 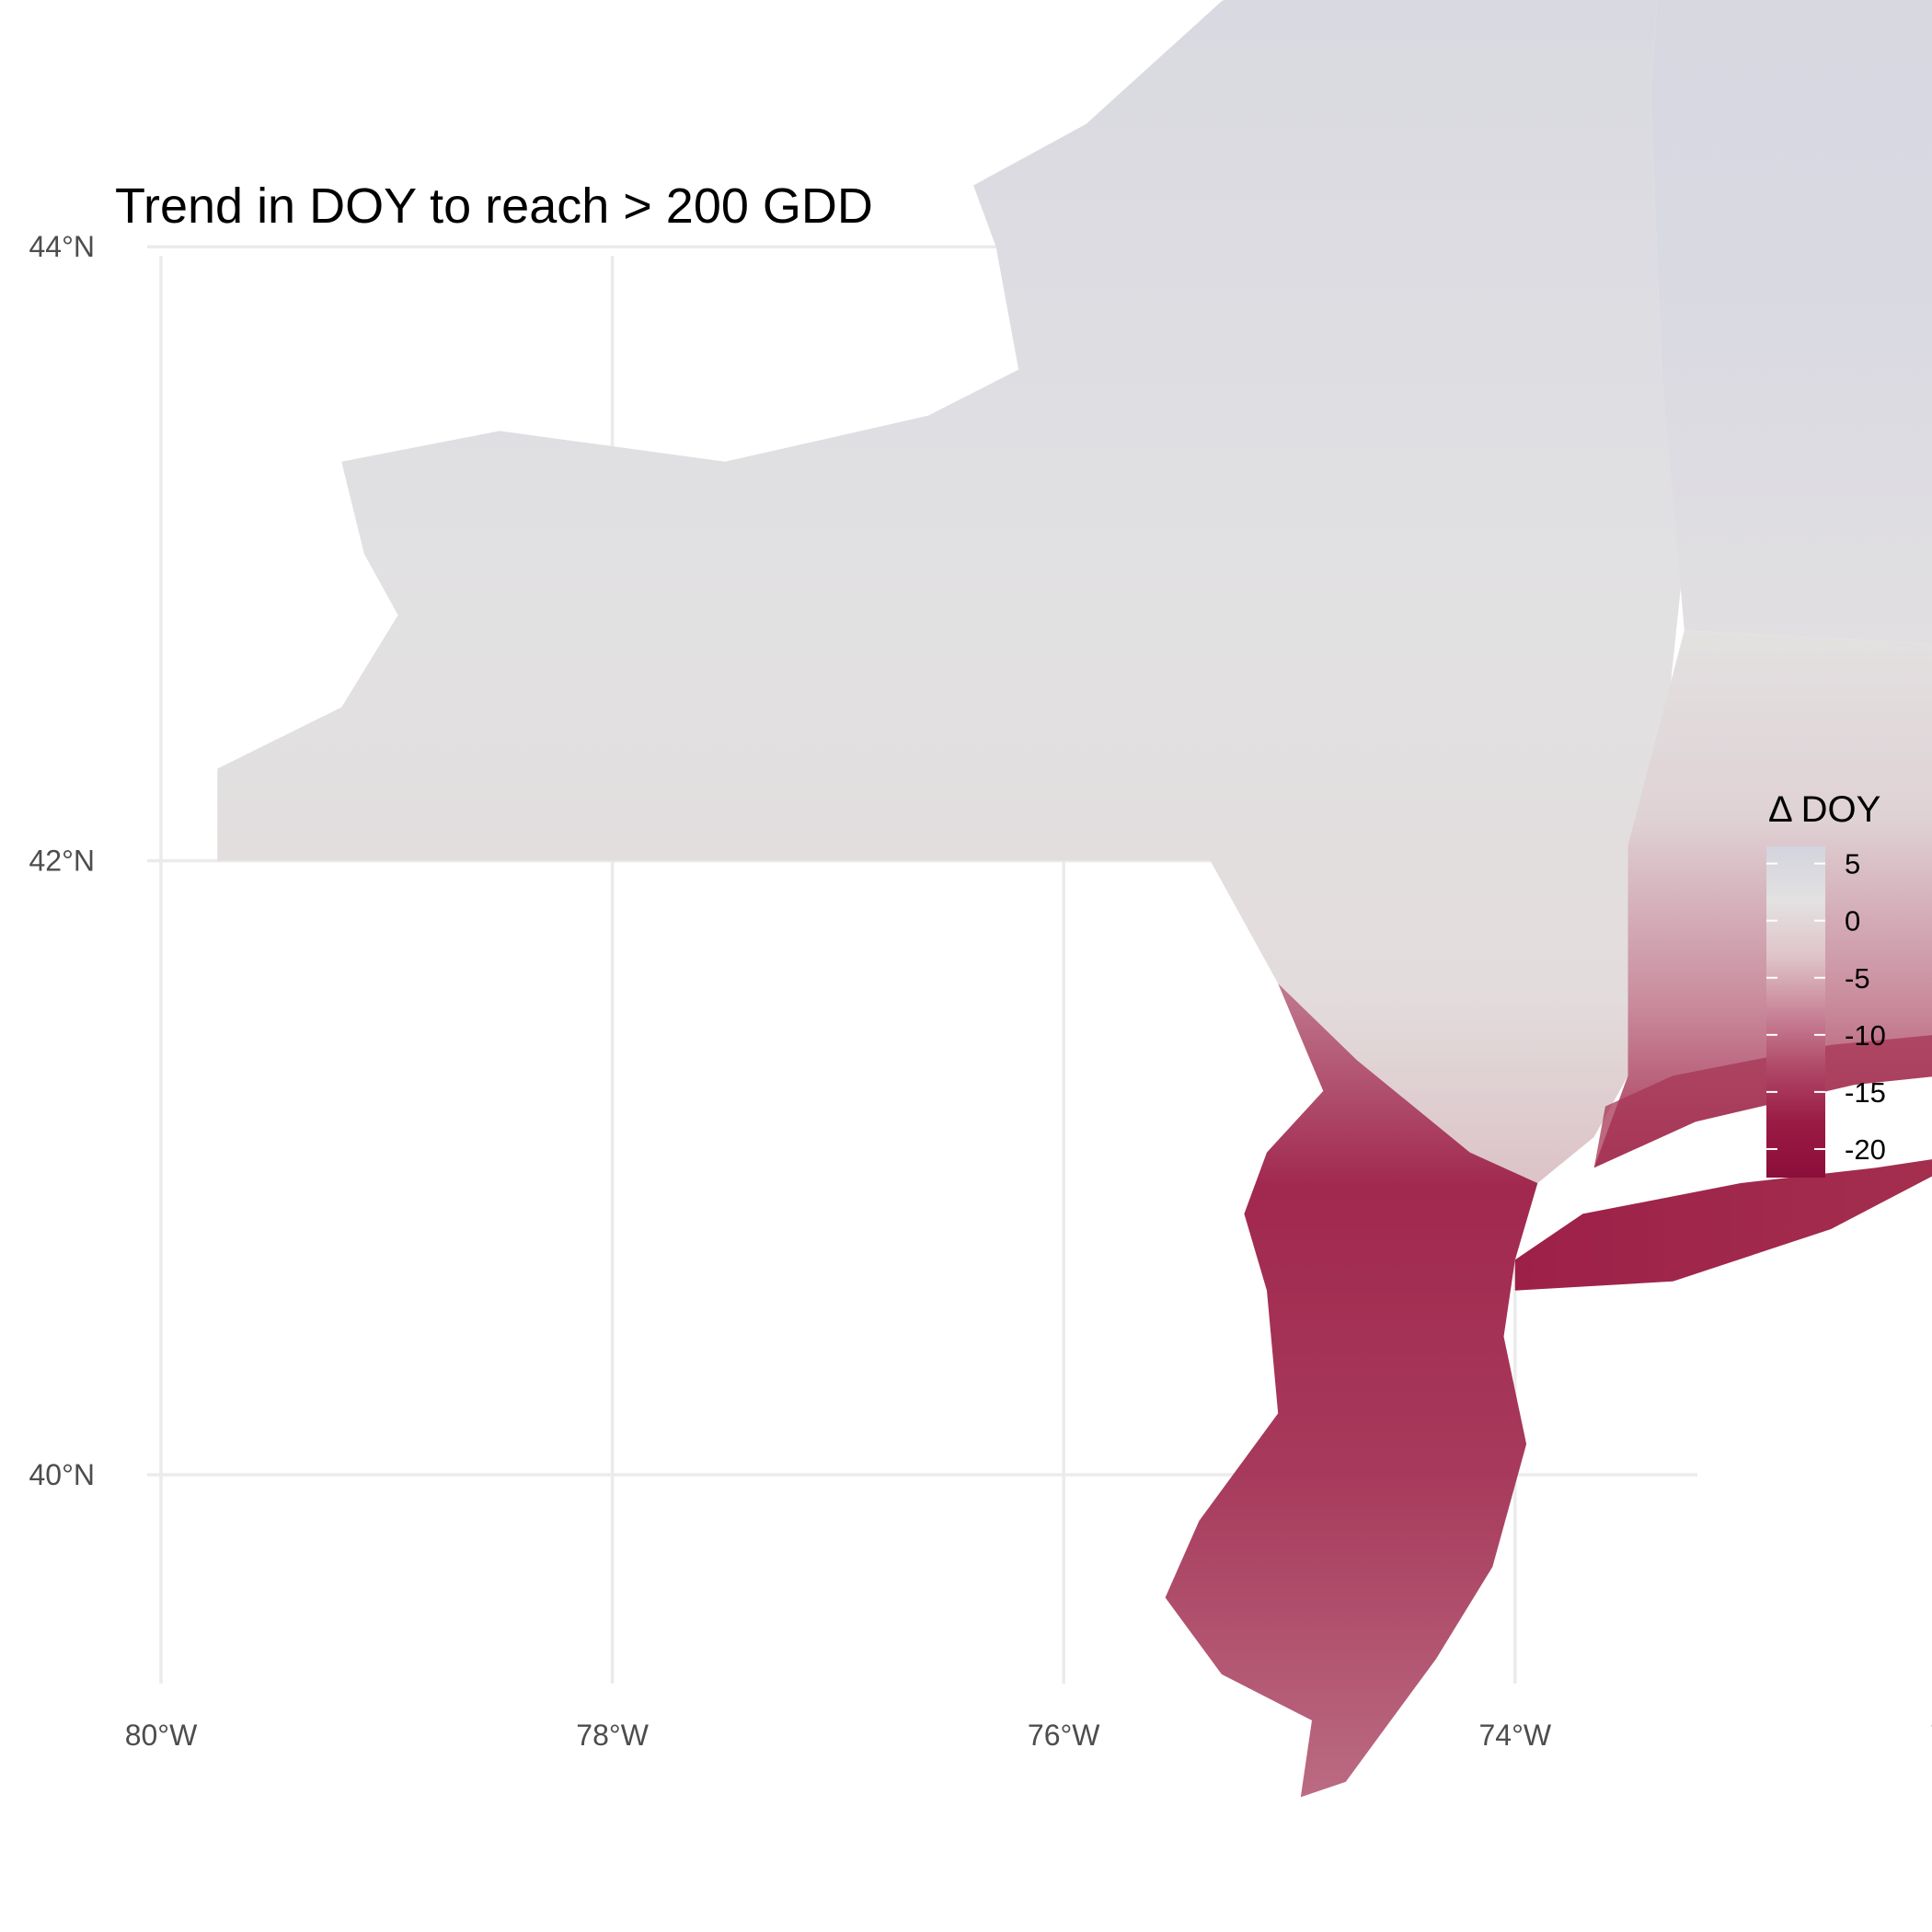 What do you see at coordinates (1826, 1007) in the screenshot?
I see `legend-ticks: 5 0 -5 -10 -15 -20` at bounding box center [1826, 1007].